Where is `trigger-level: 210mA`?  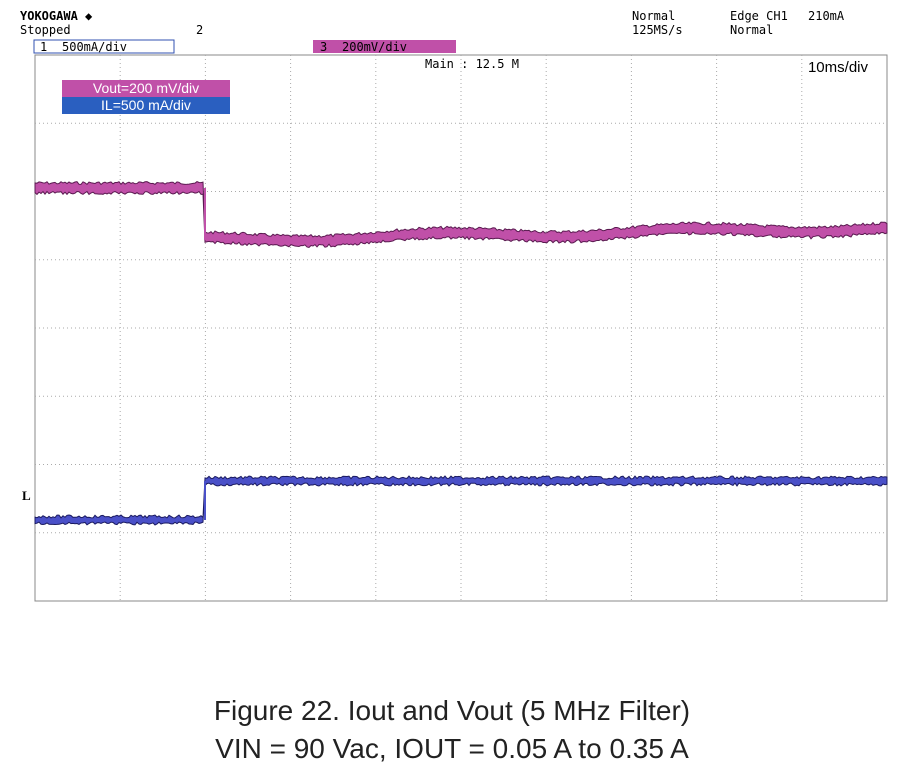
trigger-level: 210mA is located at coordinates (826, 16).